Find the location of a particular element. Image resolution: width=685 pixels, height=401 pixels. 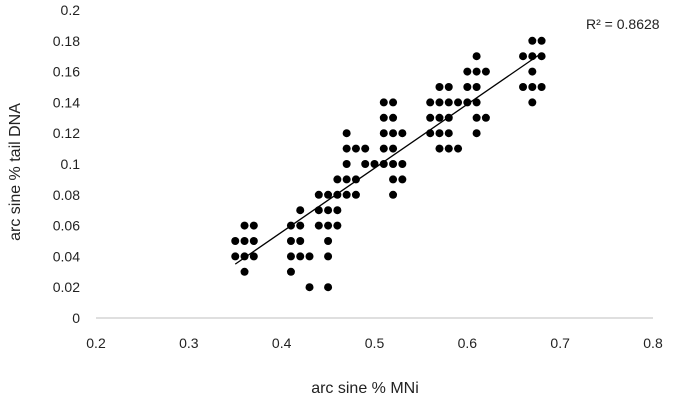

x-tick-label: 0.6 is located at coordinates (468, 343).